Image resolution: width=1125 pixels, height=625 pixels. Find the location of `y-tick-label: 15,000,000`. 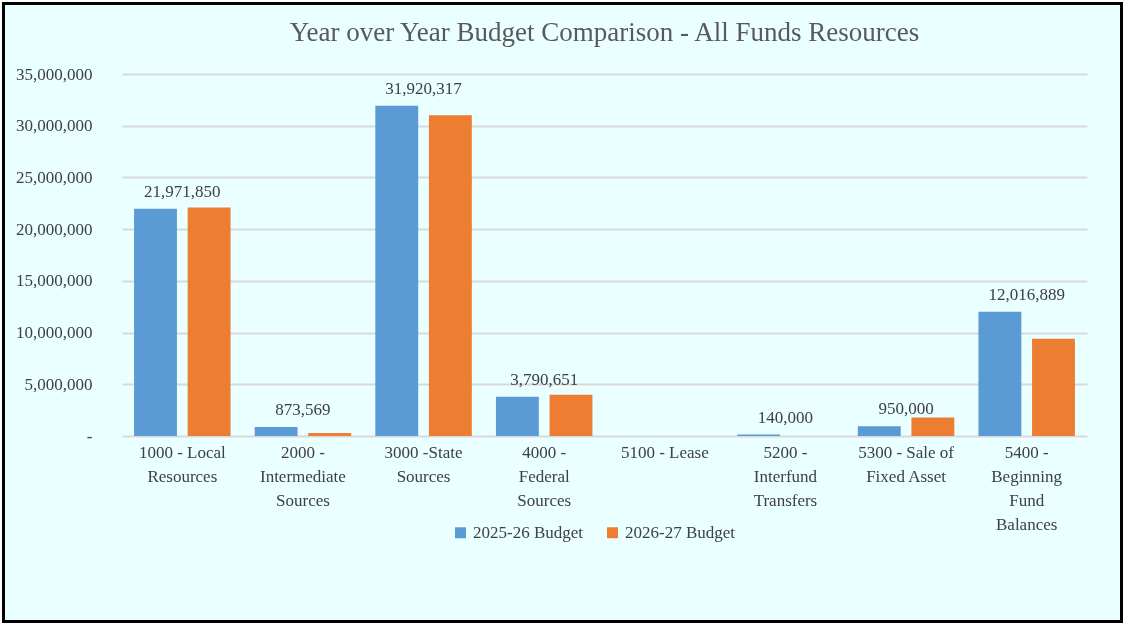

y-tick-label: 15,000,000 is located at coordinates (54, 281).